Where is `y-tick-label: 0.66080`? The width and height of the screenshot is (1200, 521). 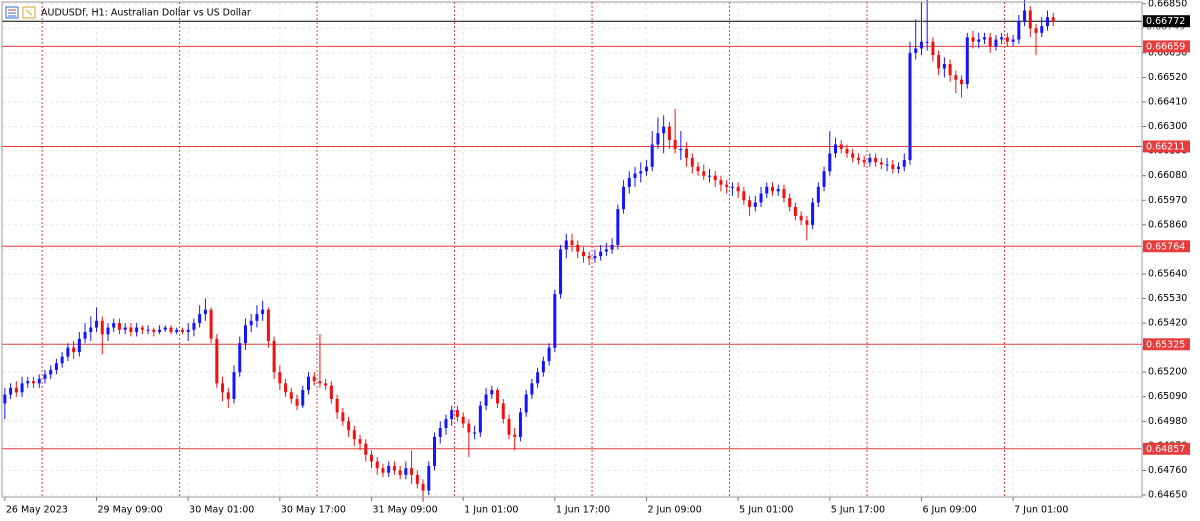
y-tick-label: 0.66080 is located at coordinates (1167, 175).